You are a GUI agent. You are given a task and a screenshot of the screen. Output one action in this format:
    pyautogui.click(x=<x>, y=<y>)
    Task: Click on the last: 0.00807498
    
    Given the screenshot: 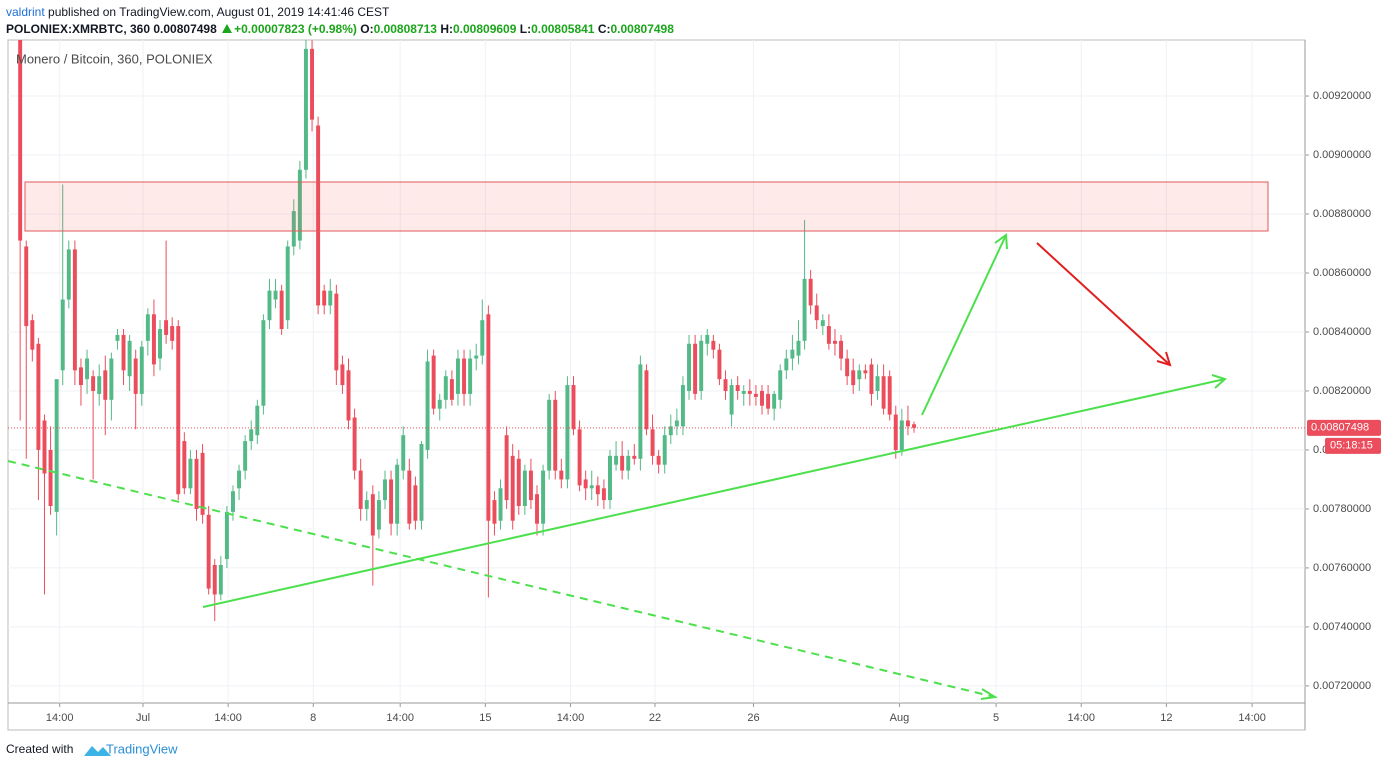 What is the action you would take?
    pyautogui.click(x=185, y=29)
    